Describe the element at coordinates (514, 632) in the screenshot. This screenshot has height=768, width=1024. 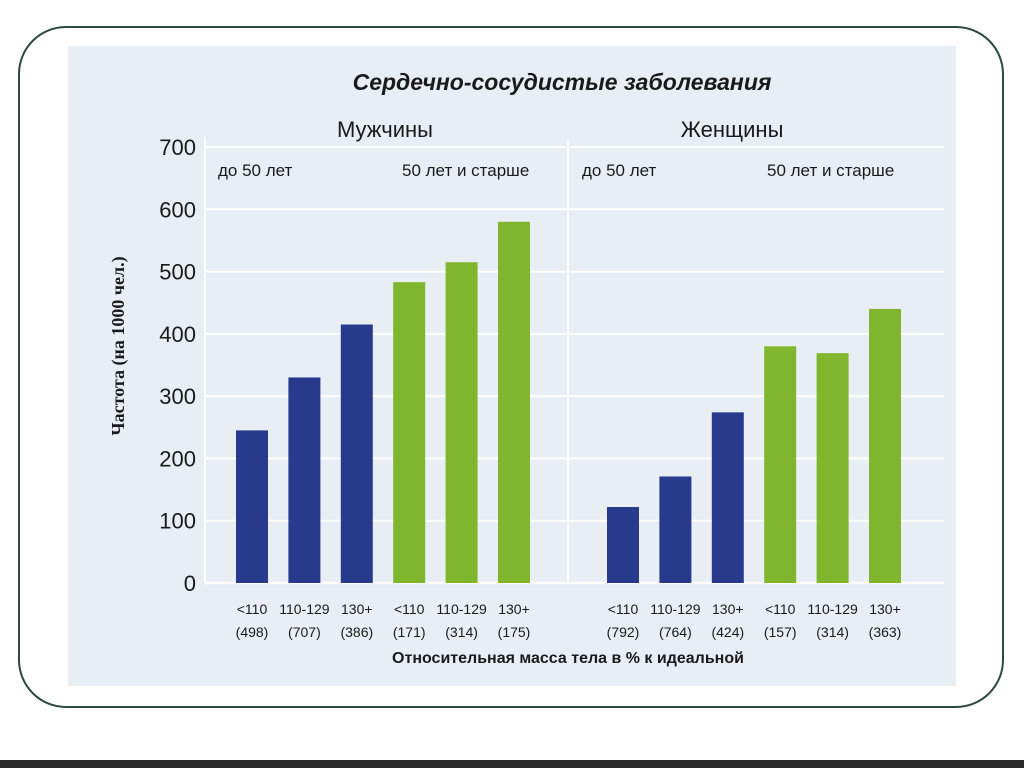
I see `x-tick-count-label: (175)` at that location.